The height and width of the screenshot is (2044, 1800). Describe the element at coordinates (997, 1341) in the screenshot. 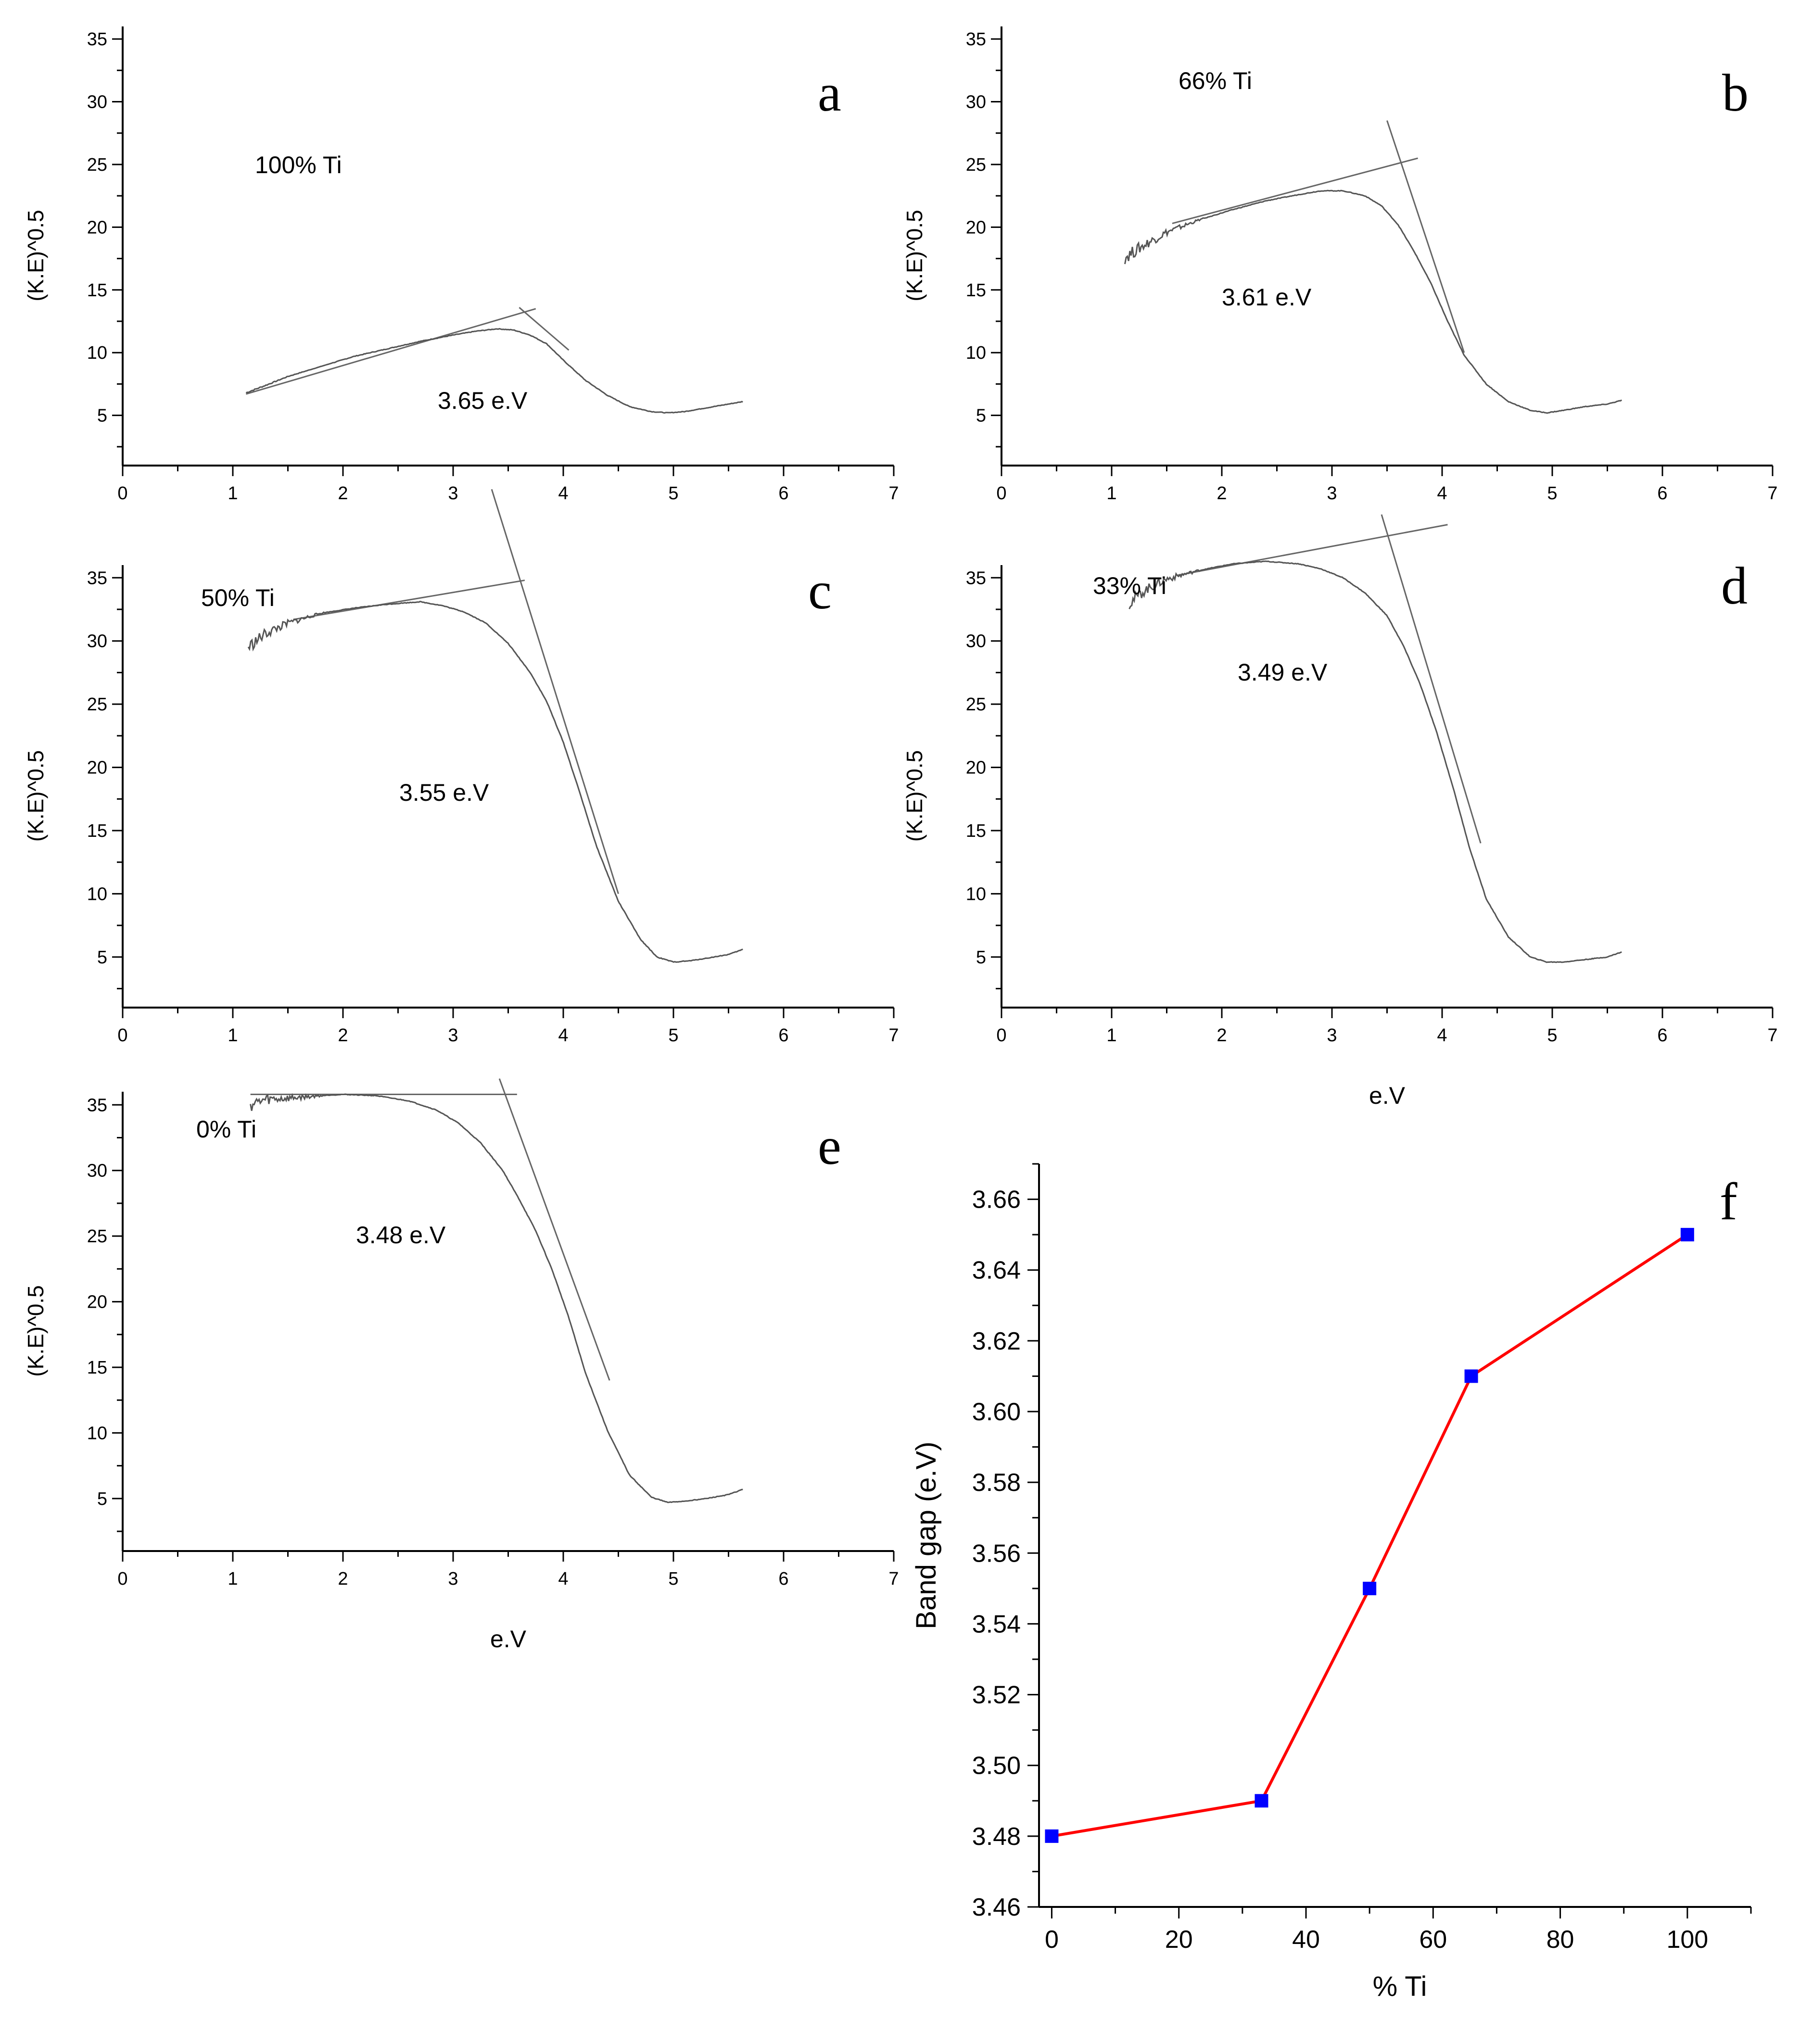

I see `y-tick-label: 3.62` at that location.